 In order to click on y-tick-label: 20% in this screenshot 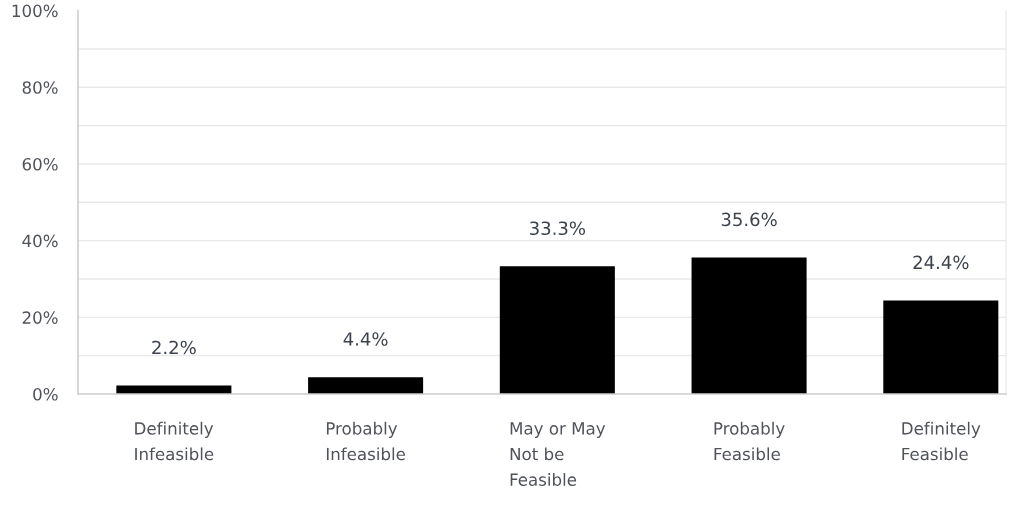, I will do `click(40, 317)`.